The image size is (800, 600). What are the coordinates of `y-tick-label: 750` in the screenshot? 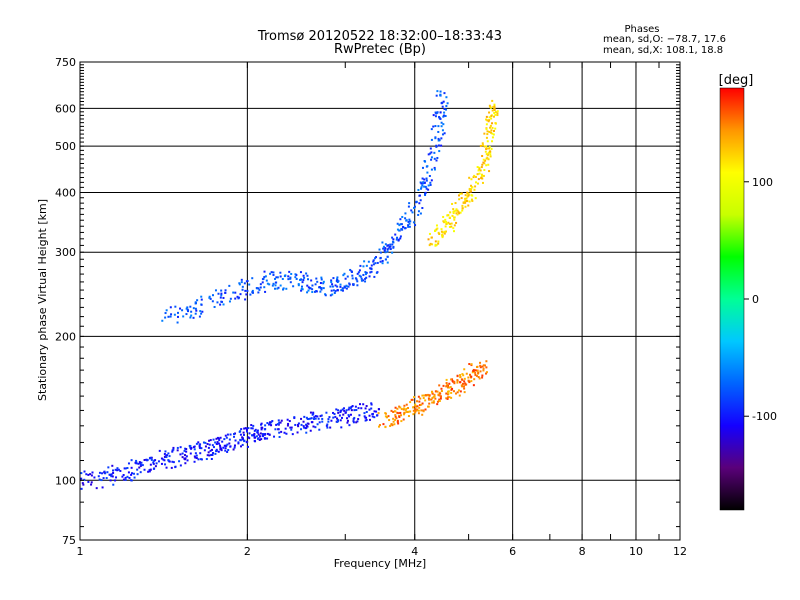 It's located at (65, 62).